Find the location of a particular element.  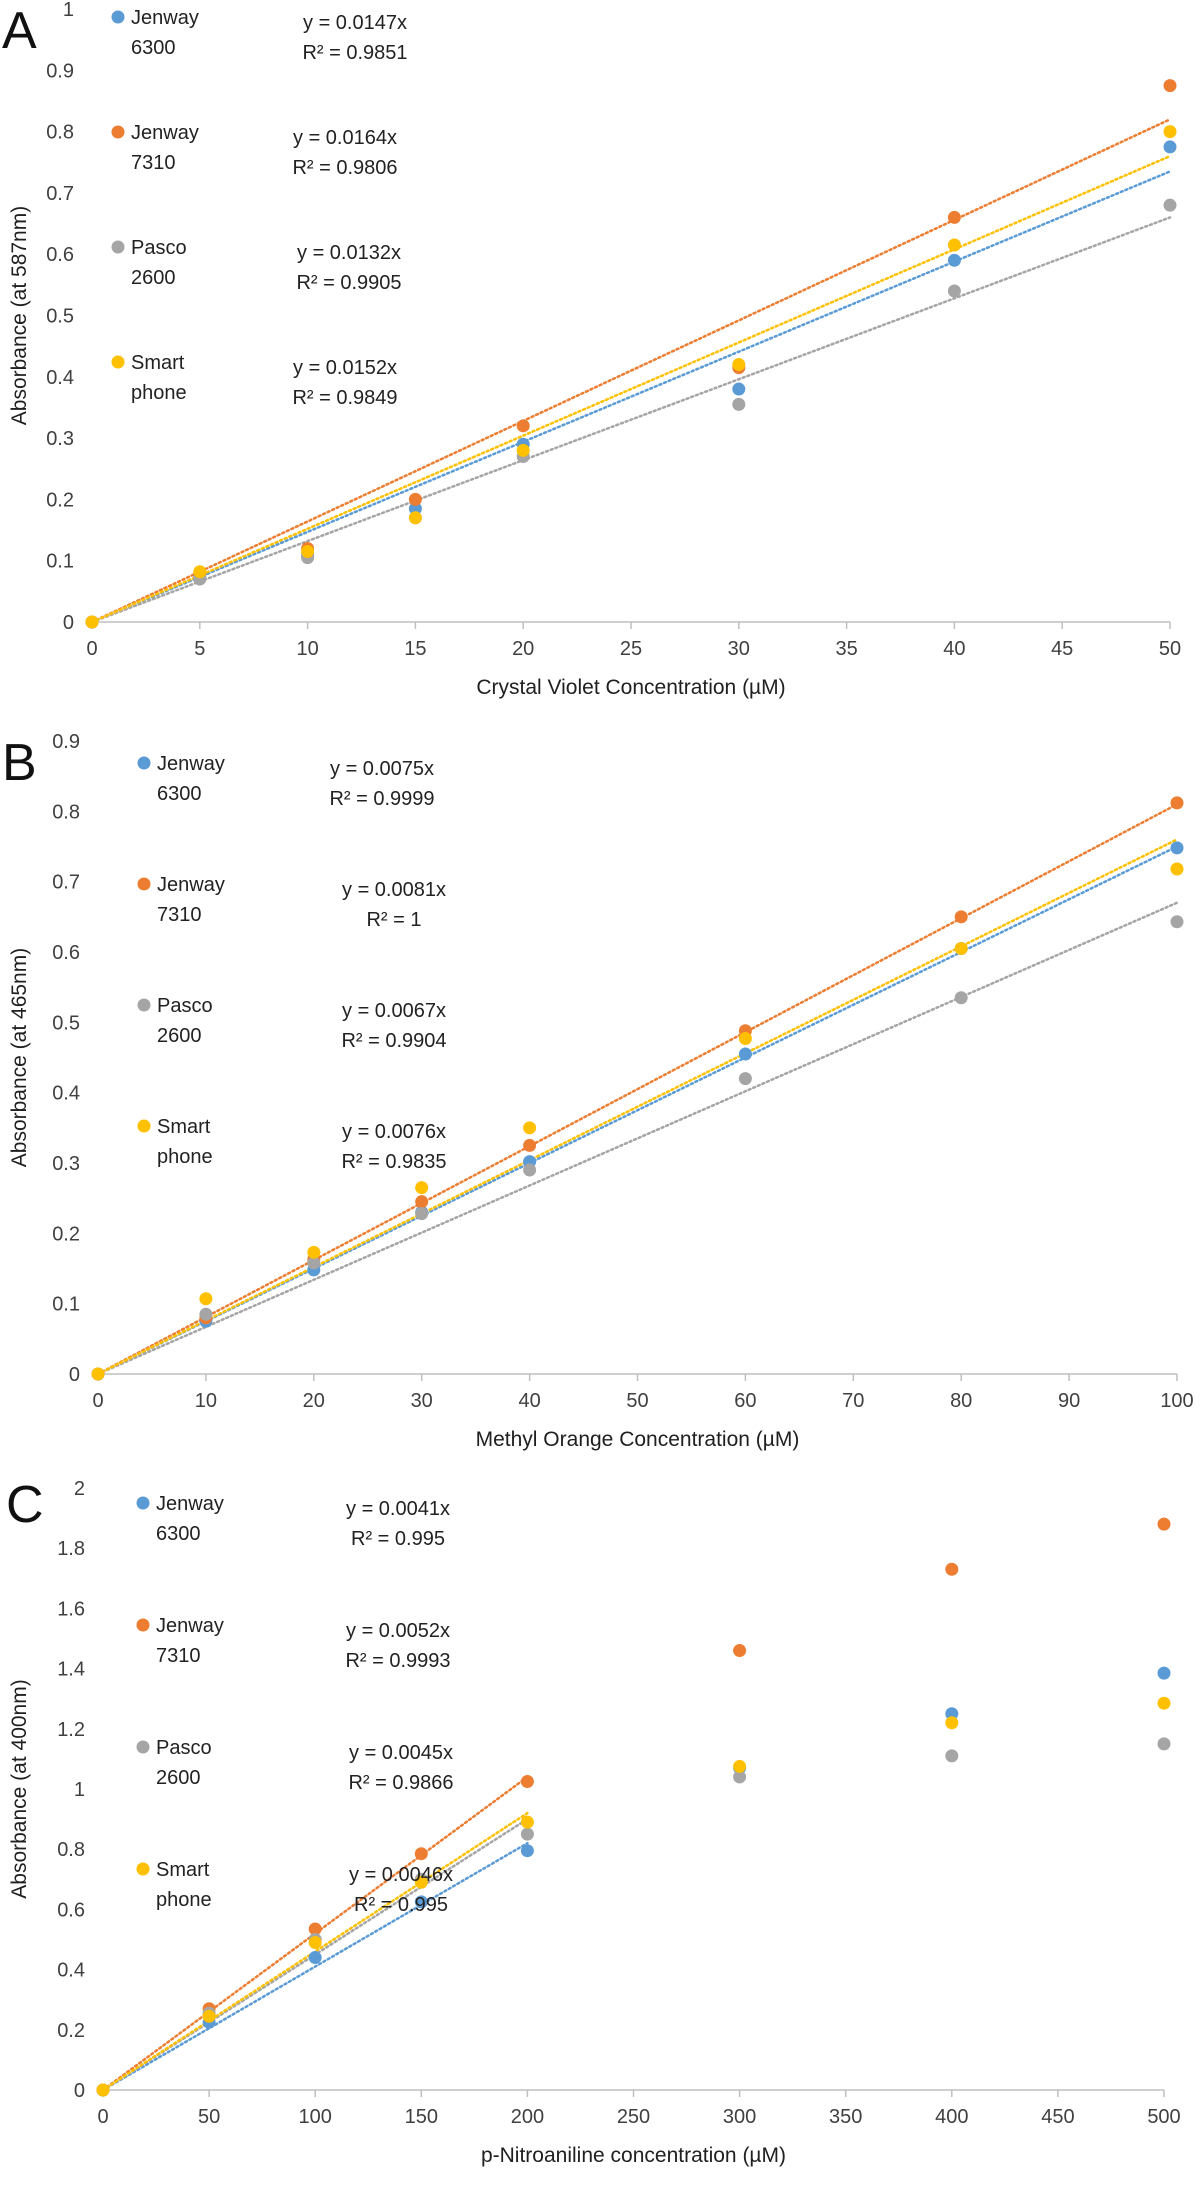

legend-label-line-2: 2600 is located at coordinates (153, 278).